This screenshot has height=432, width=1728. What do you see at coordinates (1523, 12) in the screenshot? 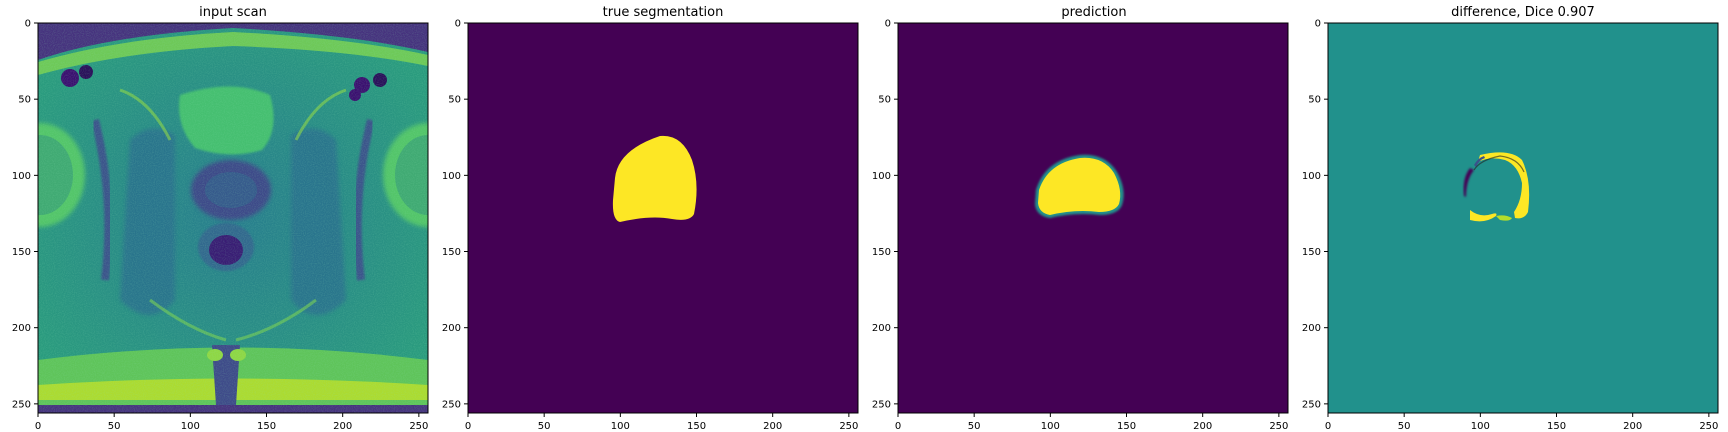
I see `panel-title: difference, Dice 0.907` at bounding box center [1523, 12].